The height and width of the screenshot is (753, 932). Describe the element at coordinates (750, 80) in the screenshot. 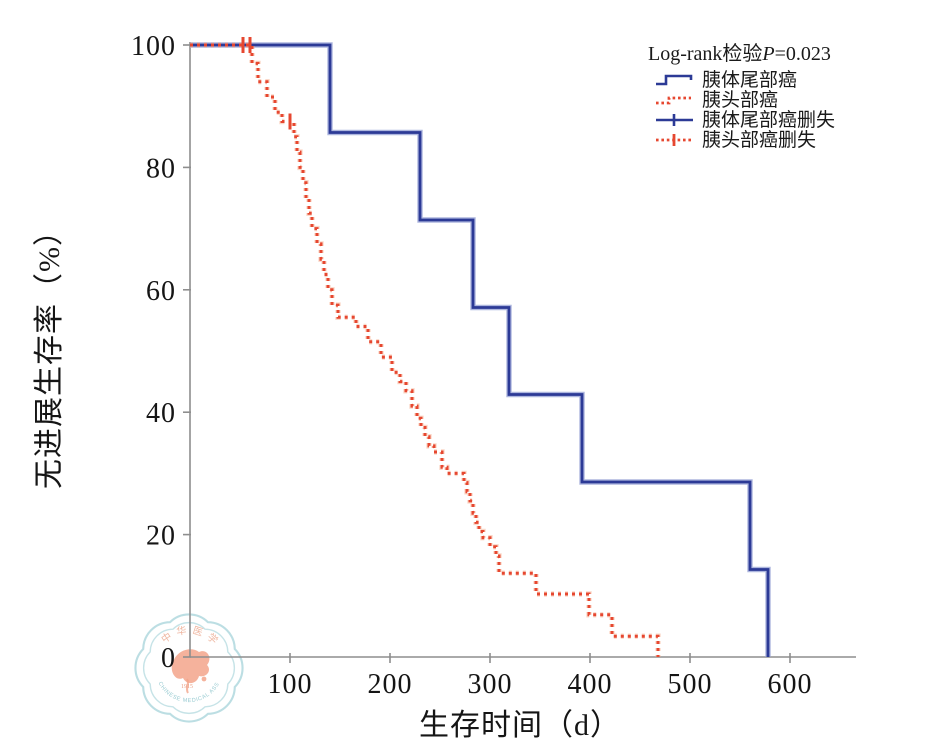

I see `legend-label: 胰体尾部癌` at that location.